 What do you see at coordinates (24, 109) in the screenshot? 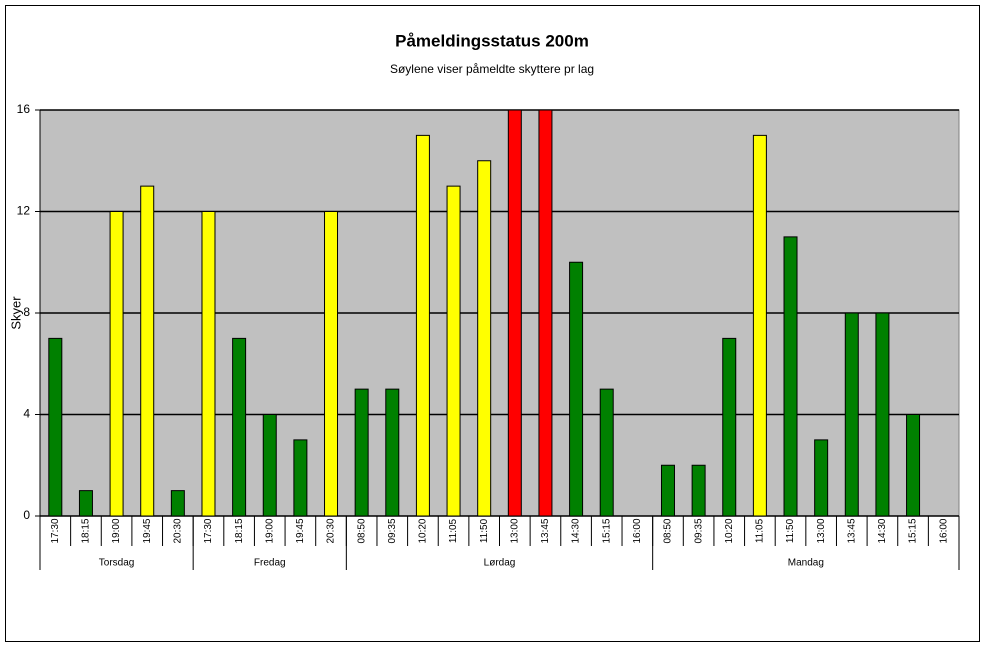
I see `y-tick-label: 16` at bounding box center [24, 109].